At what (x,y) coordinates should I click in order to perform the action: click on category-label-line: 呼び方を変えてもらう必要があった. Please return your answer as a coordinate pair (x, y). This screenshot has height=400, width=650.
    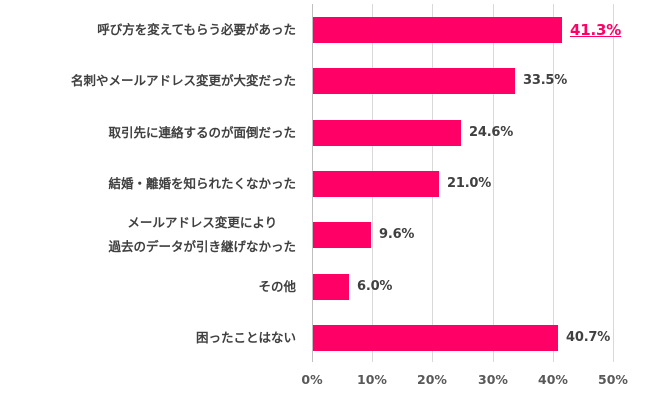
    Looking at the image, I should click on (196, 29).